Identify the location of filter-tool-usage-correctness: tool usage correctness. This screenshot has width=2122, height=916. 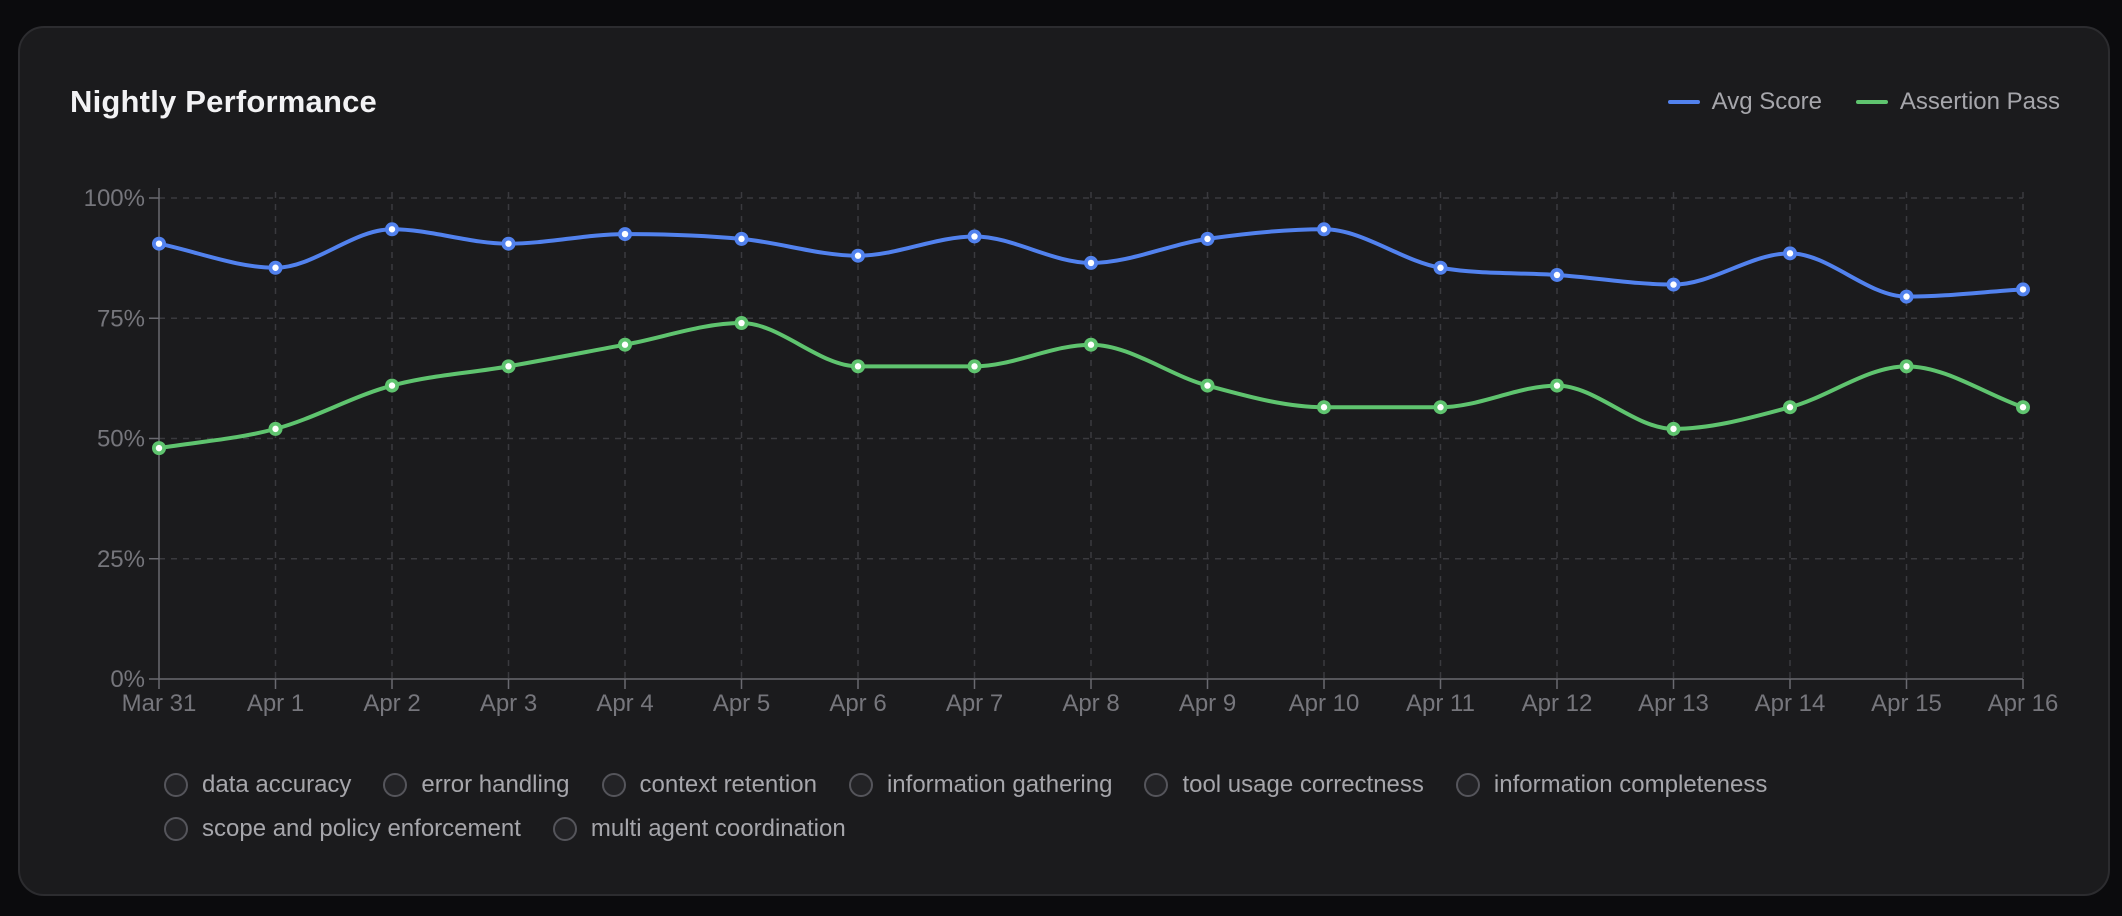
(1284, 784).